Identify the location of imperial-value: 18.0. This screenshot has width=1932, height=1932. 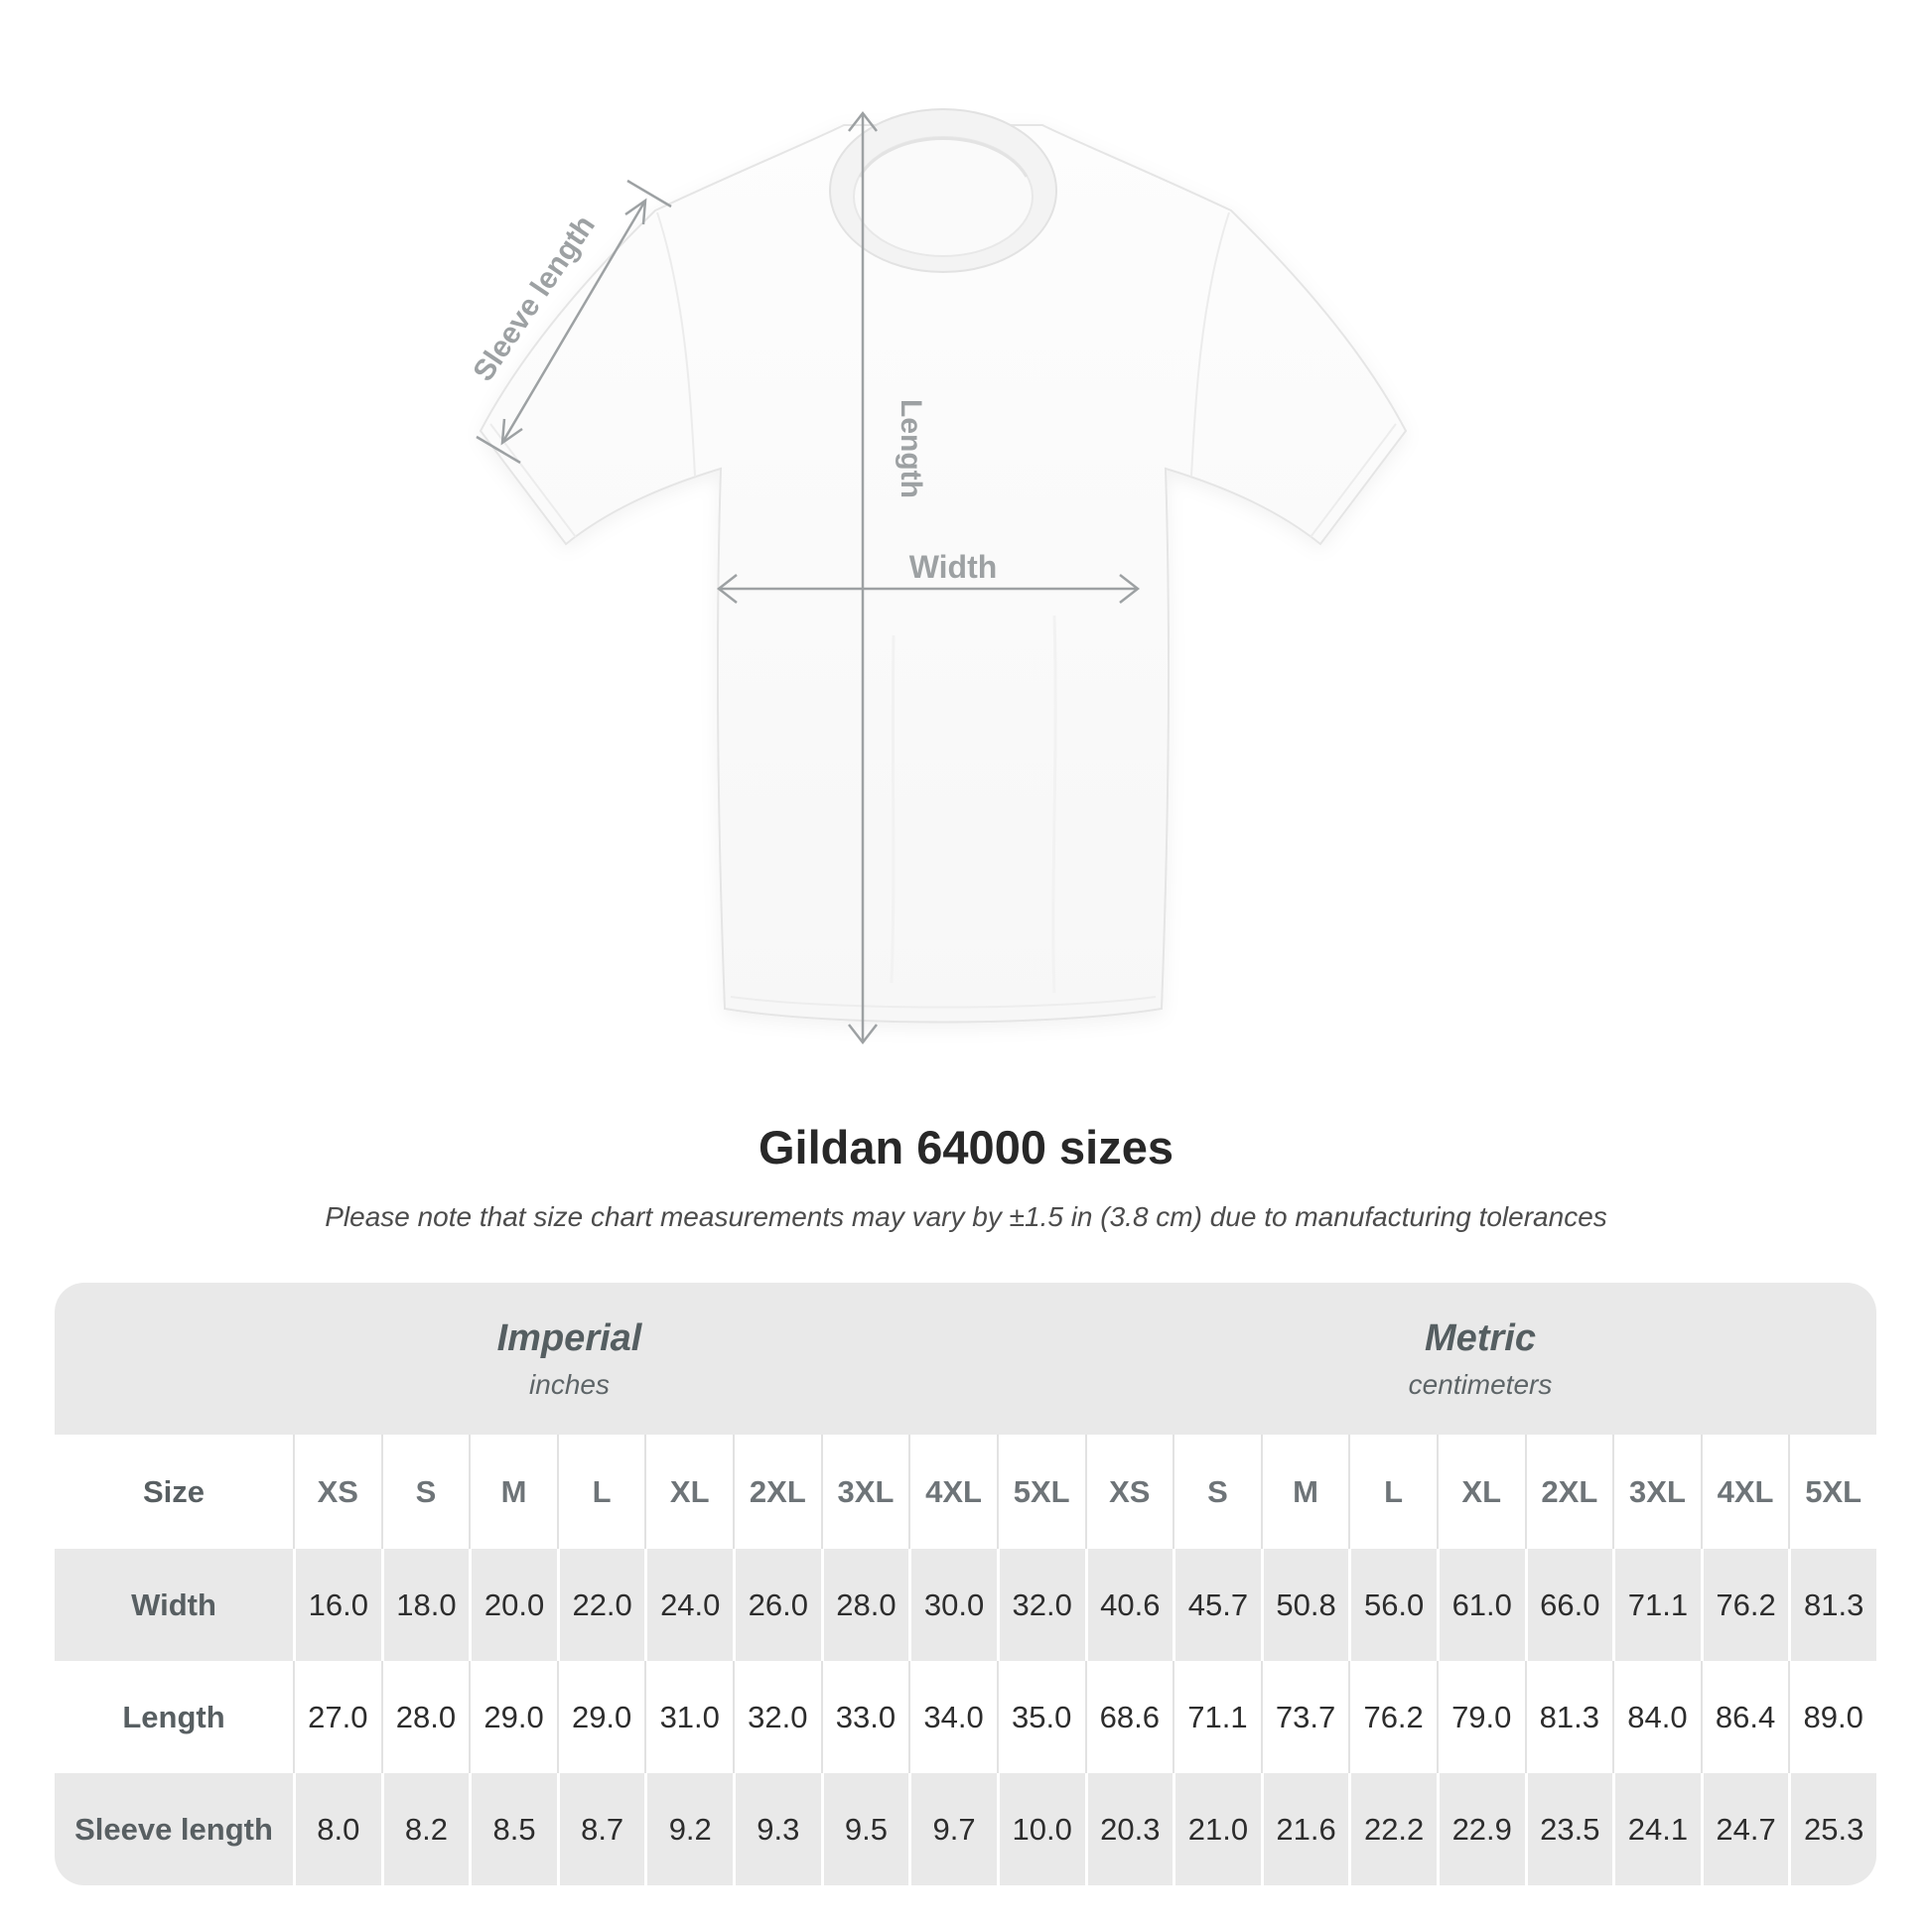
(426, 1605).